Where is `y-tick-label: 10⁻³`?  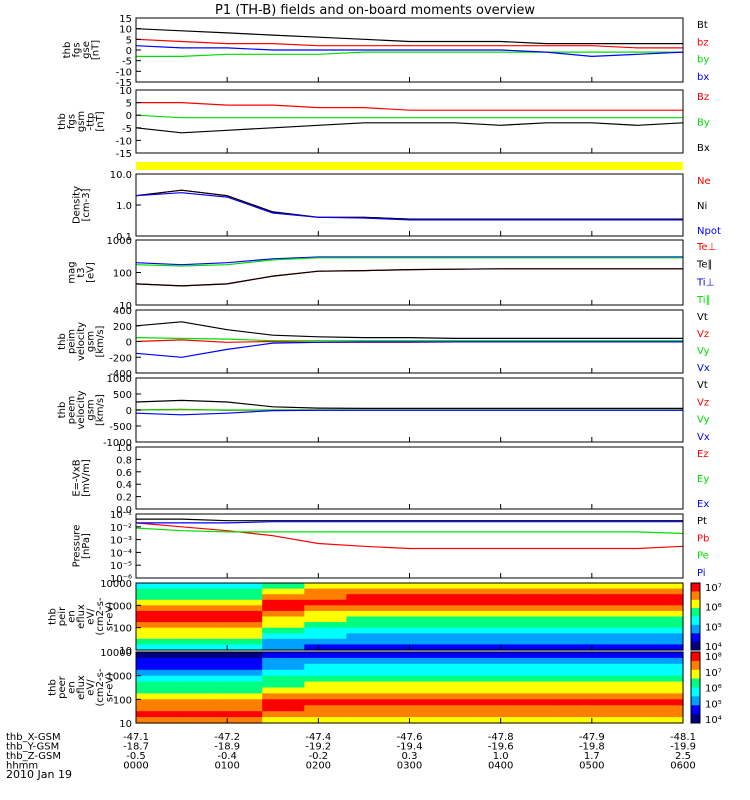
y-tick-label: 10⁻³ is located at coordinates (121, 541).